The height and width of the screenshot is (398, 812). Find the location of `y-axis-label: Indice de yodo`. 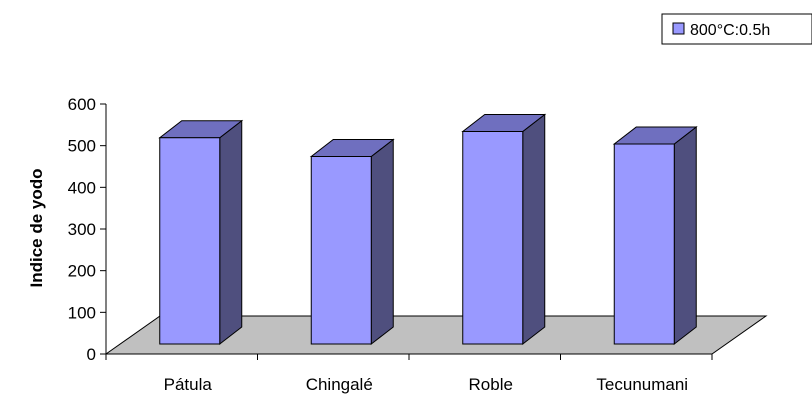

y-axis-label: Indice de yodo is located at coordinates (36, 227).